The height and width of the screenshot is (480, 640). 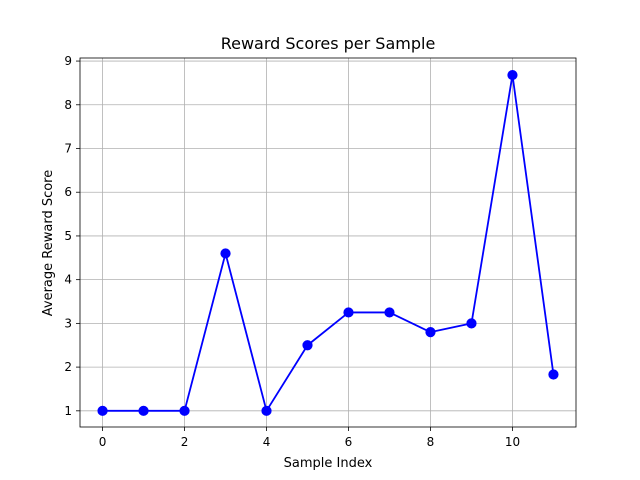 I want to click on y-tick-label: 2, so click(x=68, y=367).